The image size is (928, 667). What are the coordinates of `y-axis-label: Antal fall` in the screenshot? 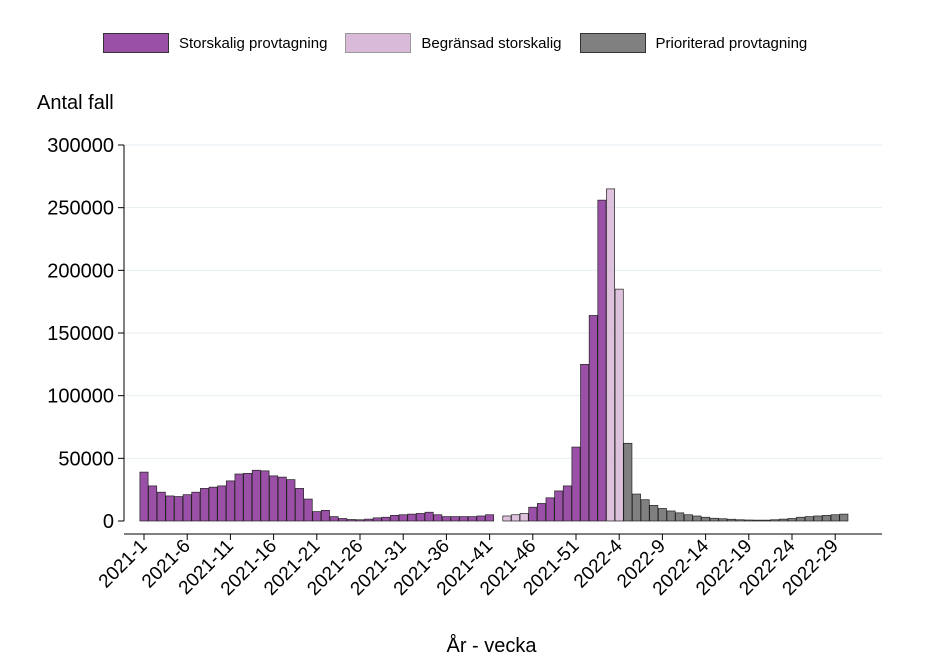 It's located at (75, 103).